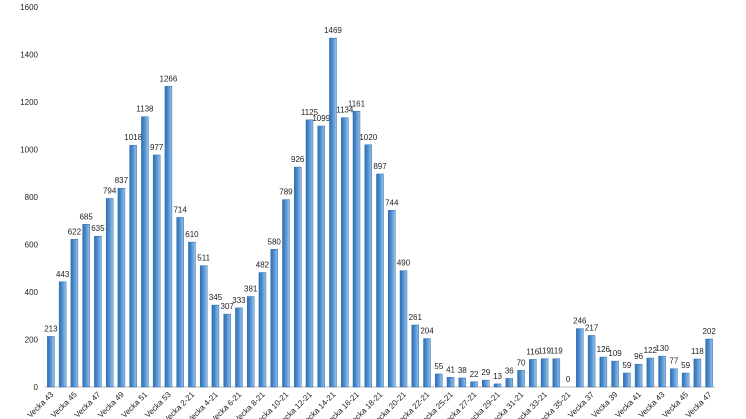 This screenshot has height=419, width=746. What do you see at coordinates (392, 202) in the screenshot?
I see `data-label: 744` at bounding box center [392, 202].